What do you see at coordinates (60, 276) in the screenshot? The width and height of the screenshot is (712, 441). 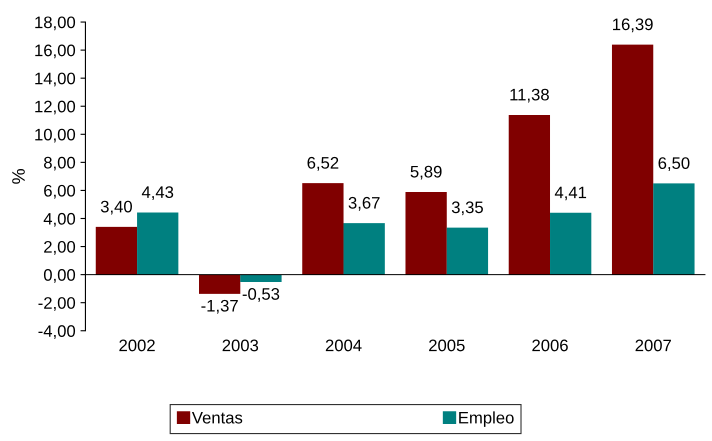 I see `y-tick-label: 0,00` at bounding box center [60, 276].